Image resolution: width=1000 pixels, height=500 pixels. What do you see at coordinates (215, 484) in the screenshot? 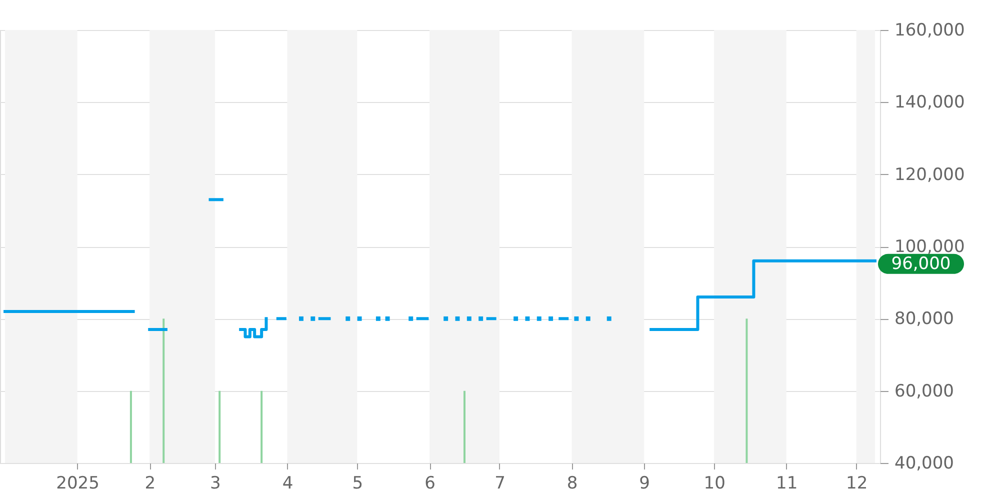
I see `x-tick-label: 3` at bounding box center [215, 484].